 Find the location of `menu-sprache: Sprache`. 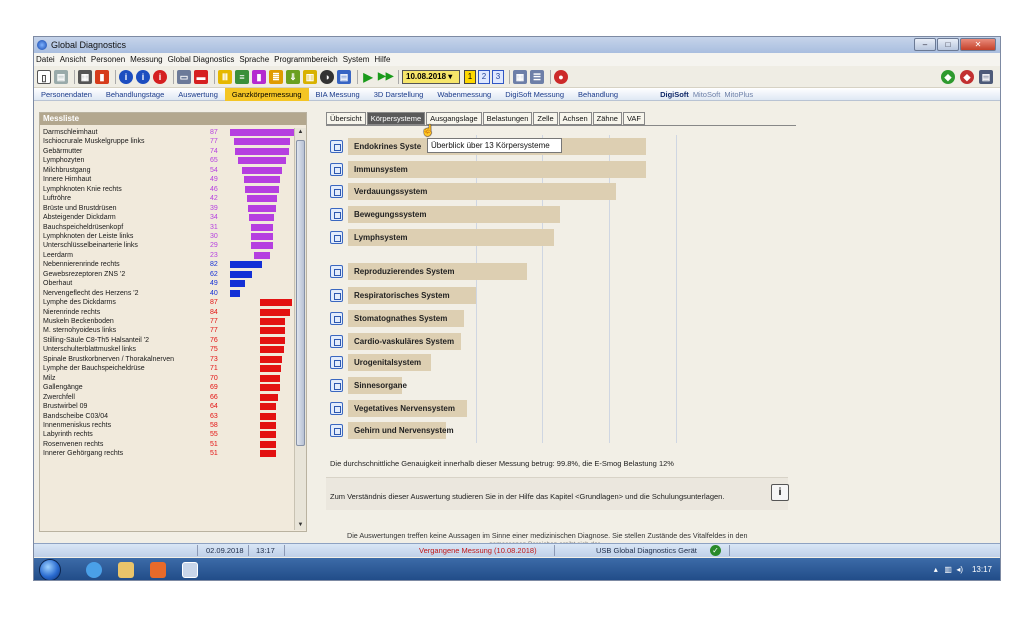

menu-sprache: Sprache is located at coordinates (254, 59).